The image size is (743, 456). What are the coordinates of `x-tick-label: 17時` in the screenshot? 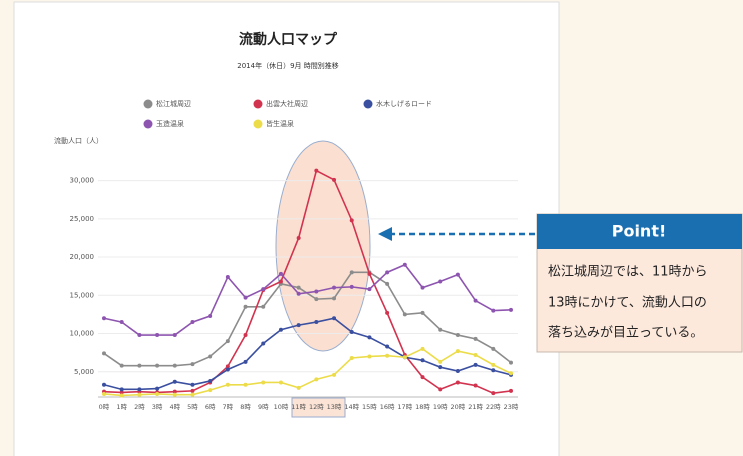 It's located at (404, 407).